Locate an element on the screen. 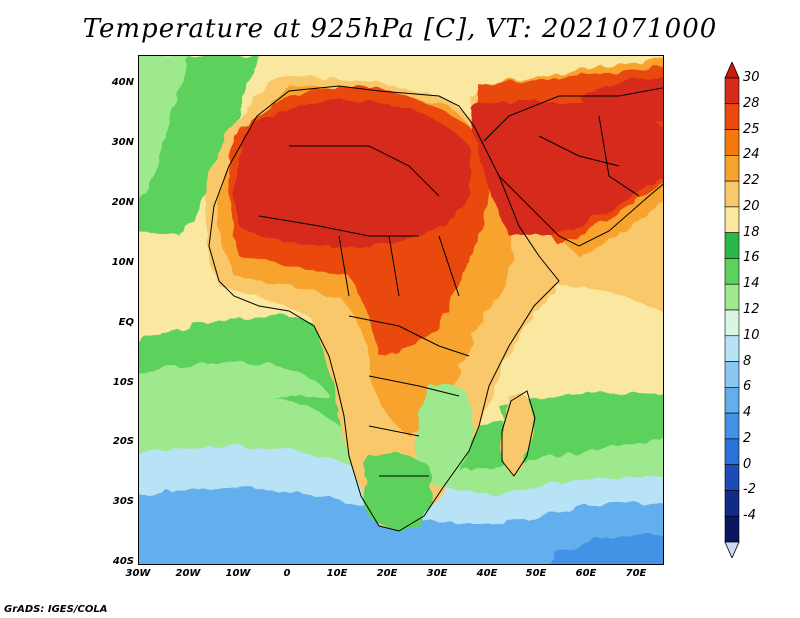  middle-east-red is located at coordinates (621, 101).